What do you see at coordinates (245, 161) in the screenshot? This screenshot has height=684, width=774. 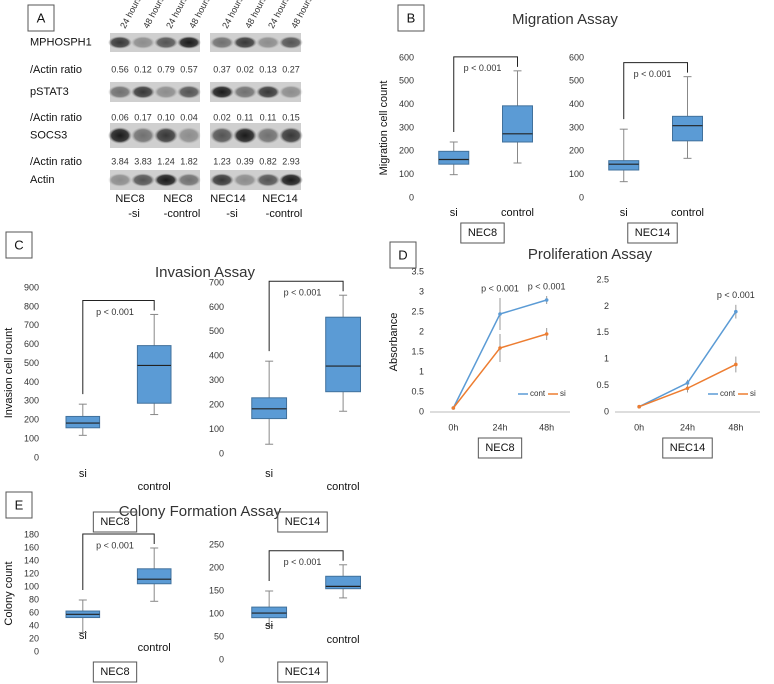 I see `ratio: 0.39` at bounding box center [245, 161].